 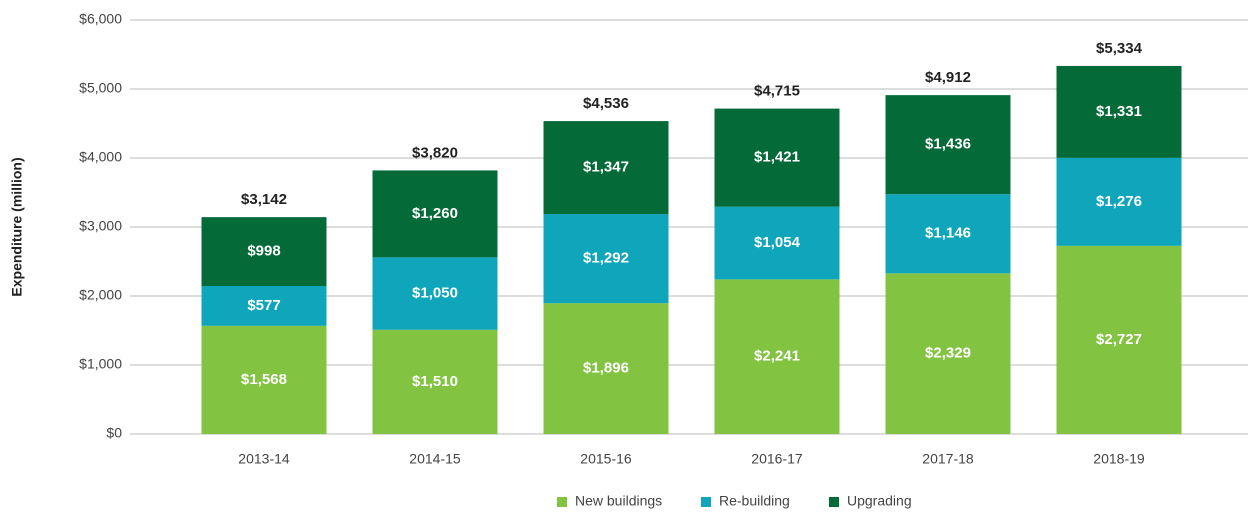 I want to click on value-label: $2,329, so click(x=948, y=353).